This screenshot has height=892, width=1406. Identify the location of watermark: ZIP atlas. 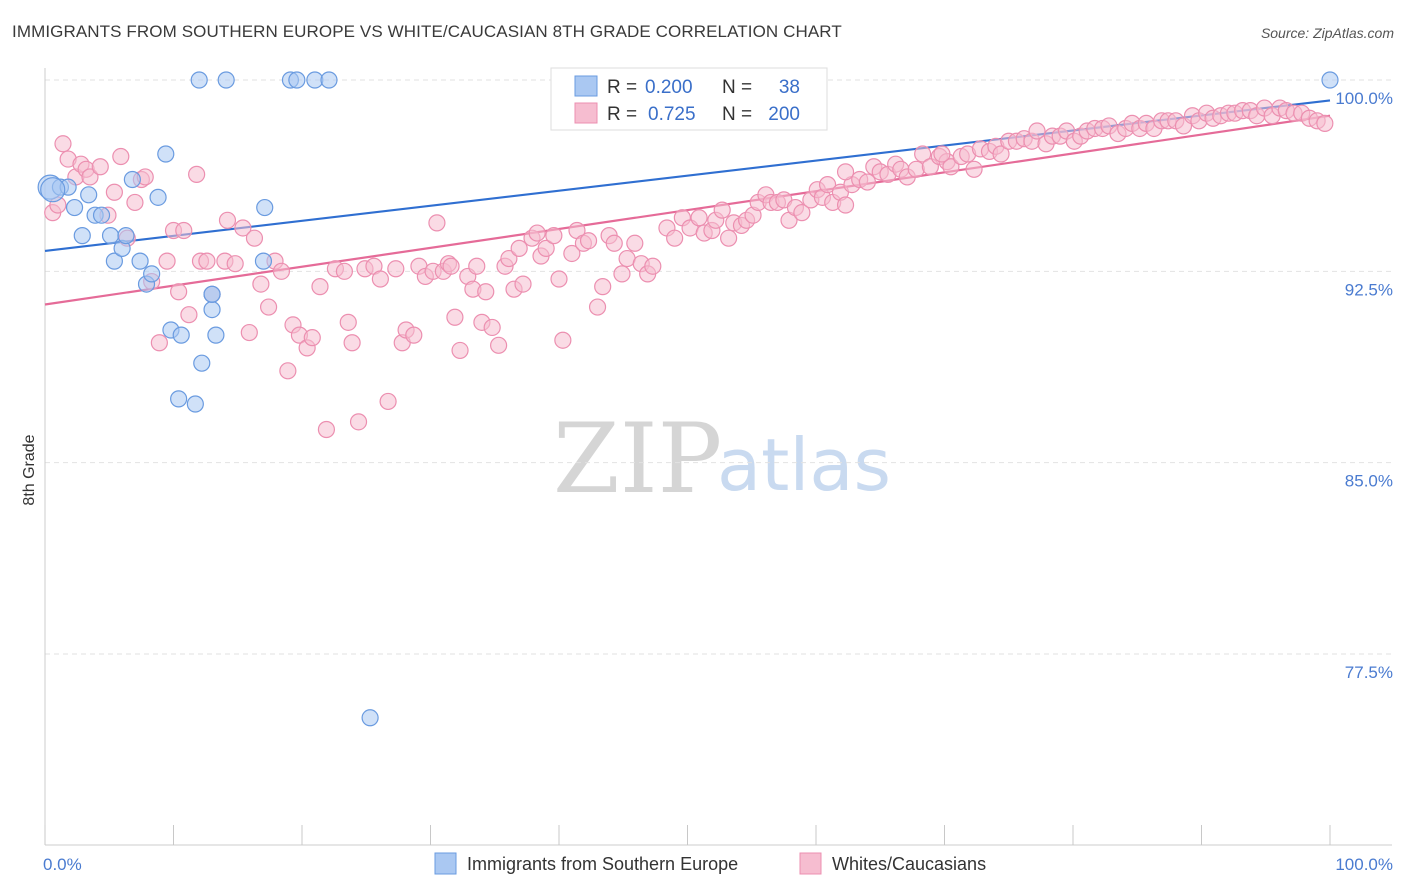
(722, 459).